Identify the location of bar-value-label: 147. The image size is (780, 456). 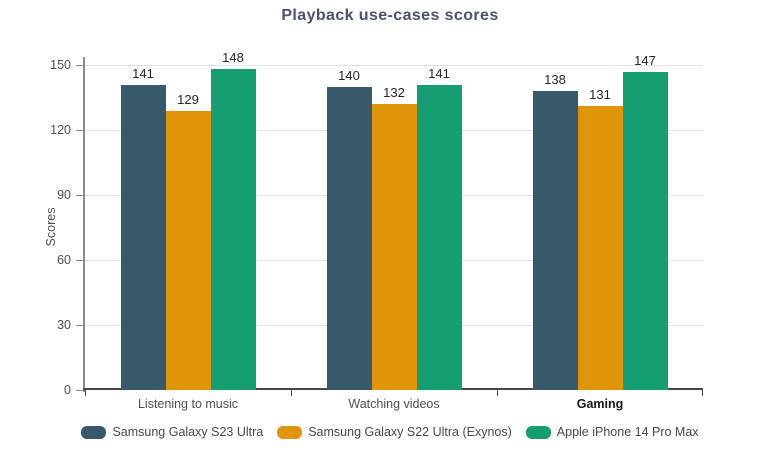
(645, 60).